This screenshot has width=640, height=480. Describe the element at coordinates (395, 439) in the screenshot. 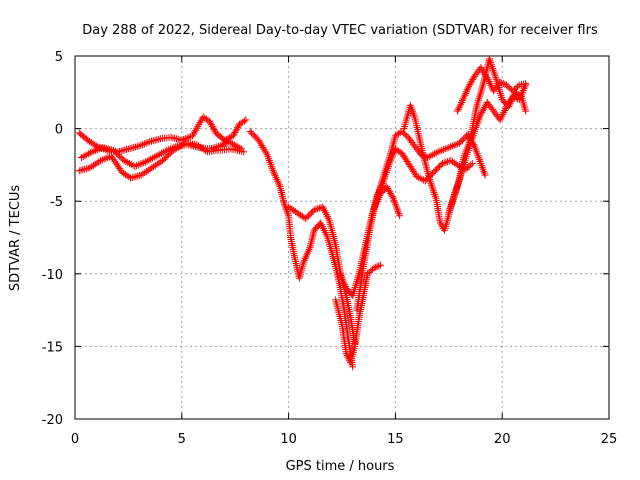

I see `x-tick-label: 15` at that location.